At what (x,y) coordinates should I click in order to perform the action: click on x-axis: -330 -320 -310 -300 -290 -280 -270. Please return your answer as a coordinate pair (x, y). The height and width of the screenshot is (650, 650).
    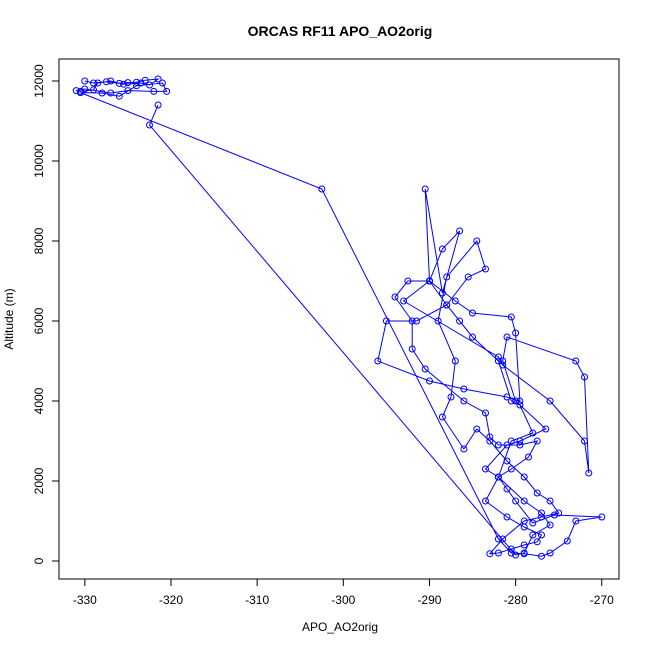
    Looking at the image, I should click on (343, 593).